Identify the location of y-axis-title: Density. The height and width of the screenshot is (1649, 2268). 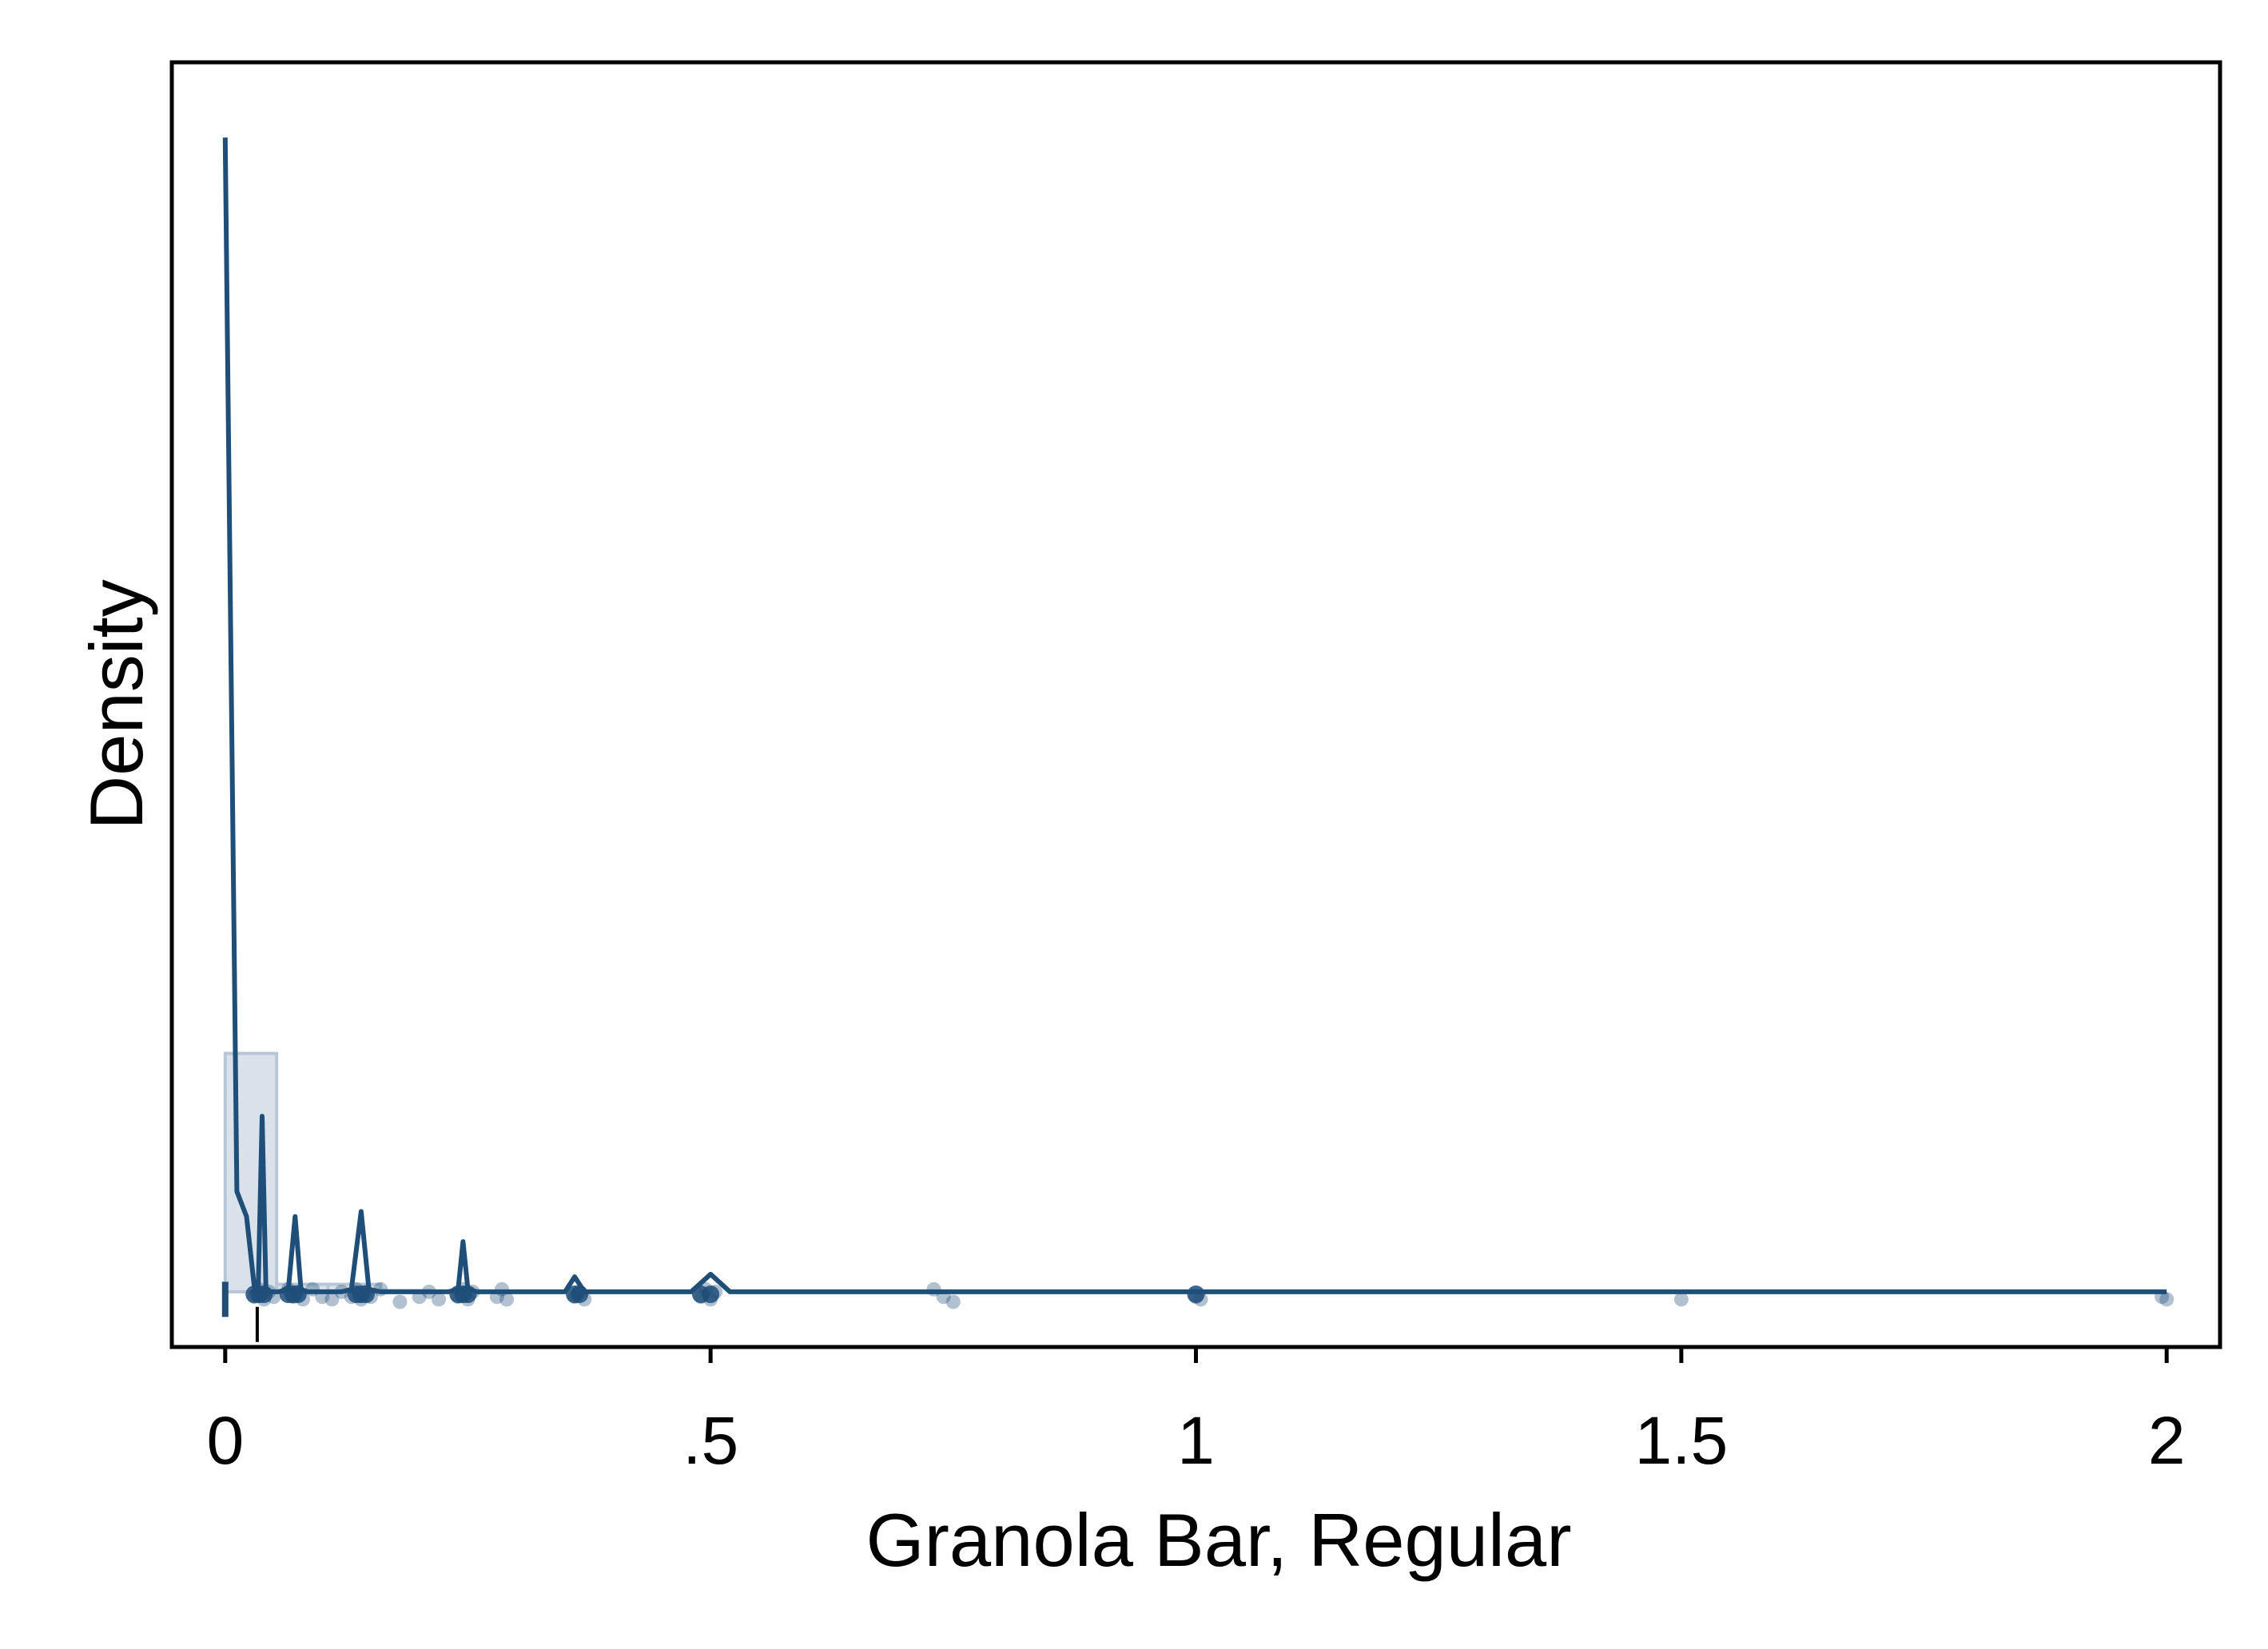
(116, 704).